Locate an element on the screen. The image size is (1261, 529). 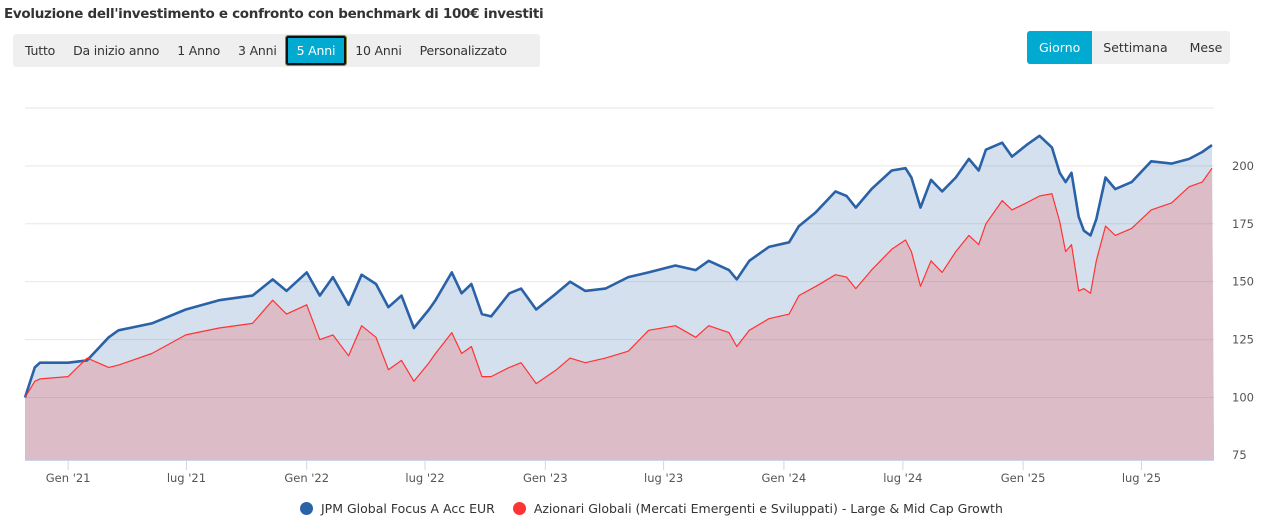
granularity-selector: Giorno Settimana Mese is located at coordinates (1128, 47).